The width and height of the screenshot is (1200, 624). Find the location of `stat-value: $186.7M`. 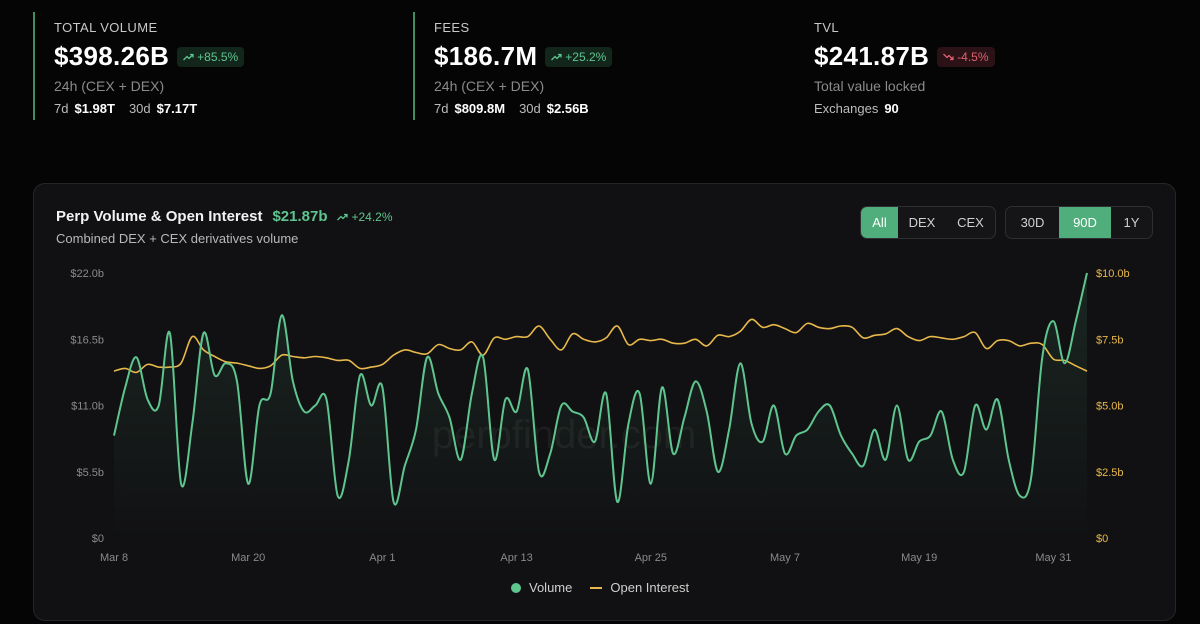

stat-value: $186.7M is located at coordinates (486, 56).